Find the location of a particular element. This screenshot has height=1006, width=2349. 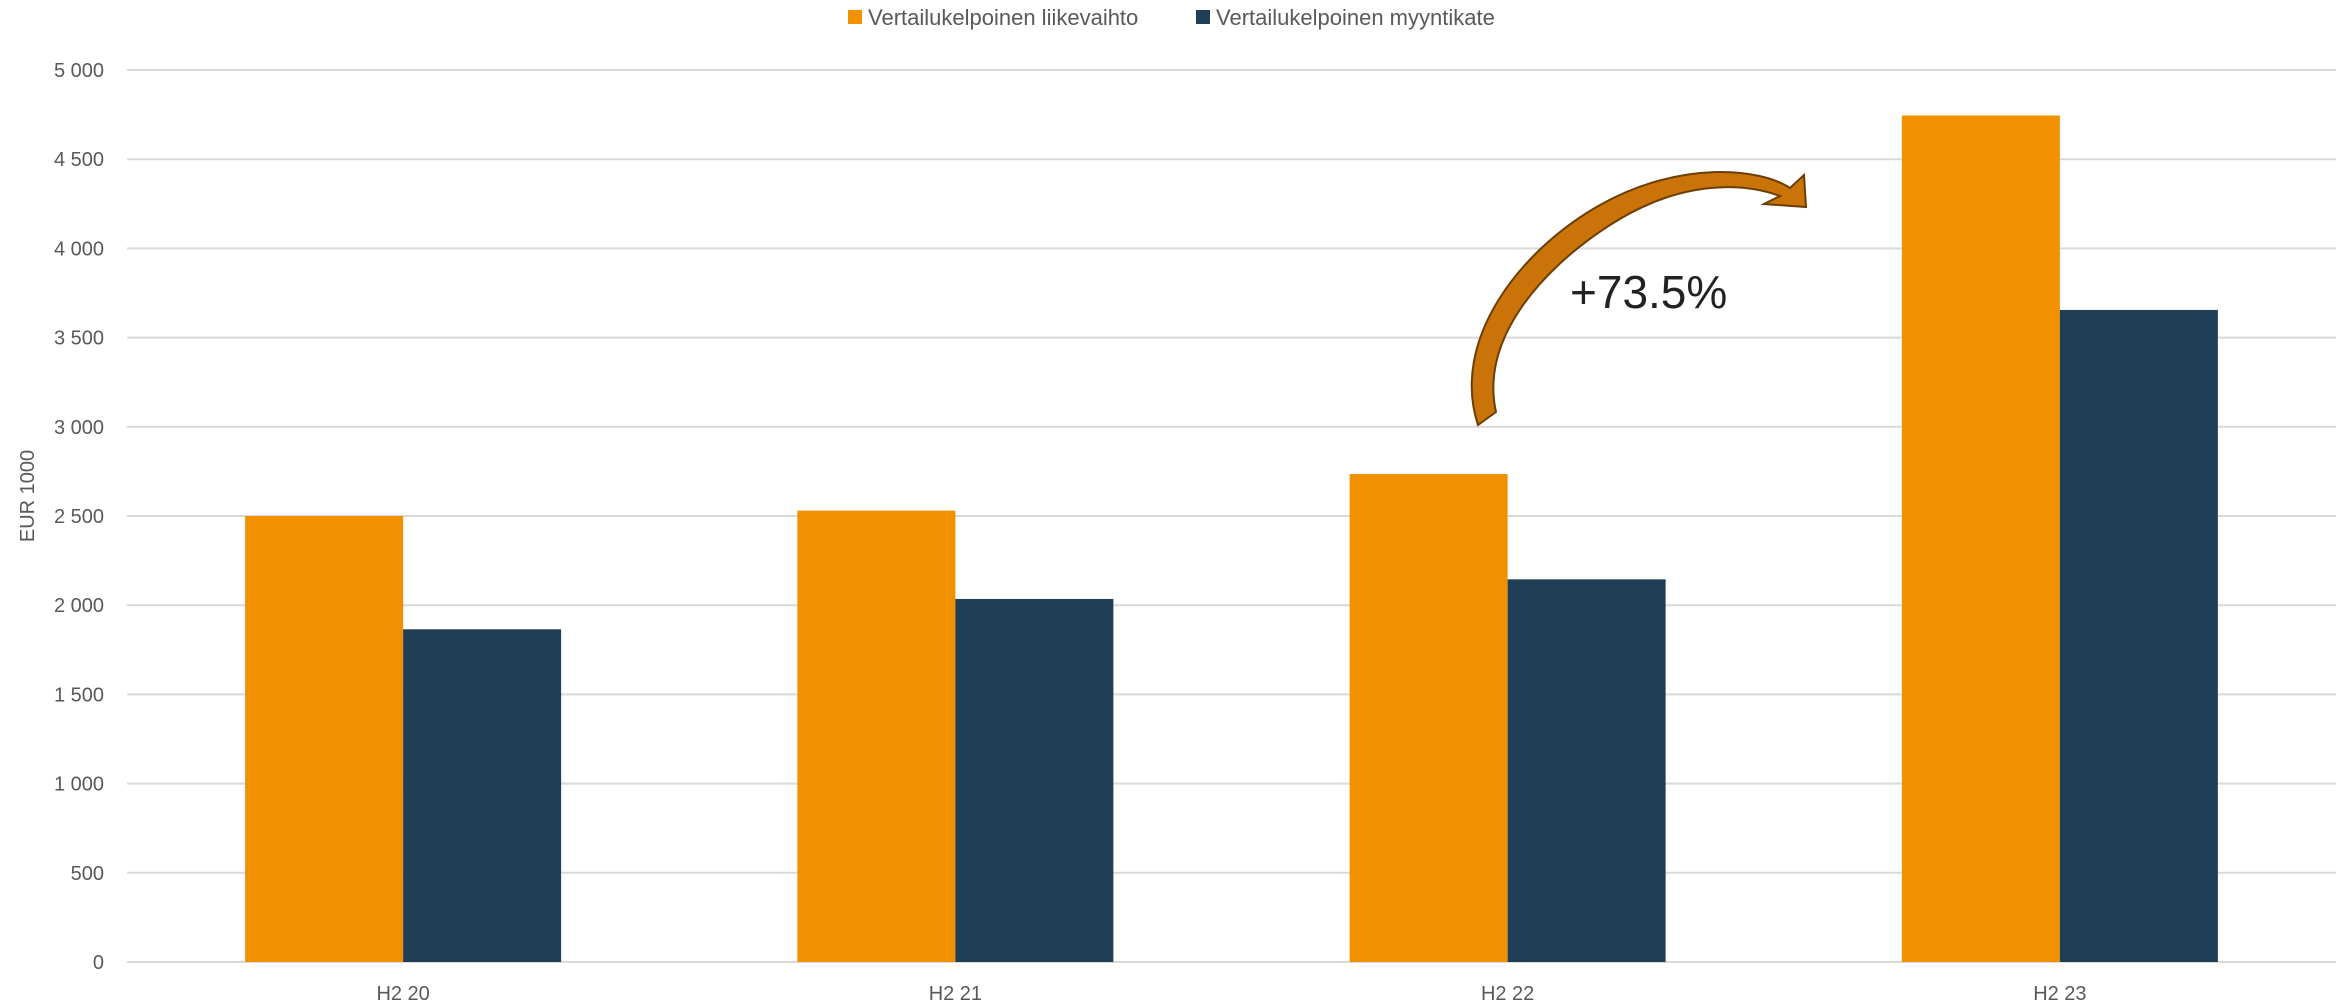

y-tick-label: 3 500 is located at coordinates (79, 339).